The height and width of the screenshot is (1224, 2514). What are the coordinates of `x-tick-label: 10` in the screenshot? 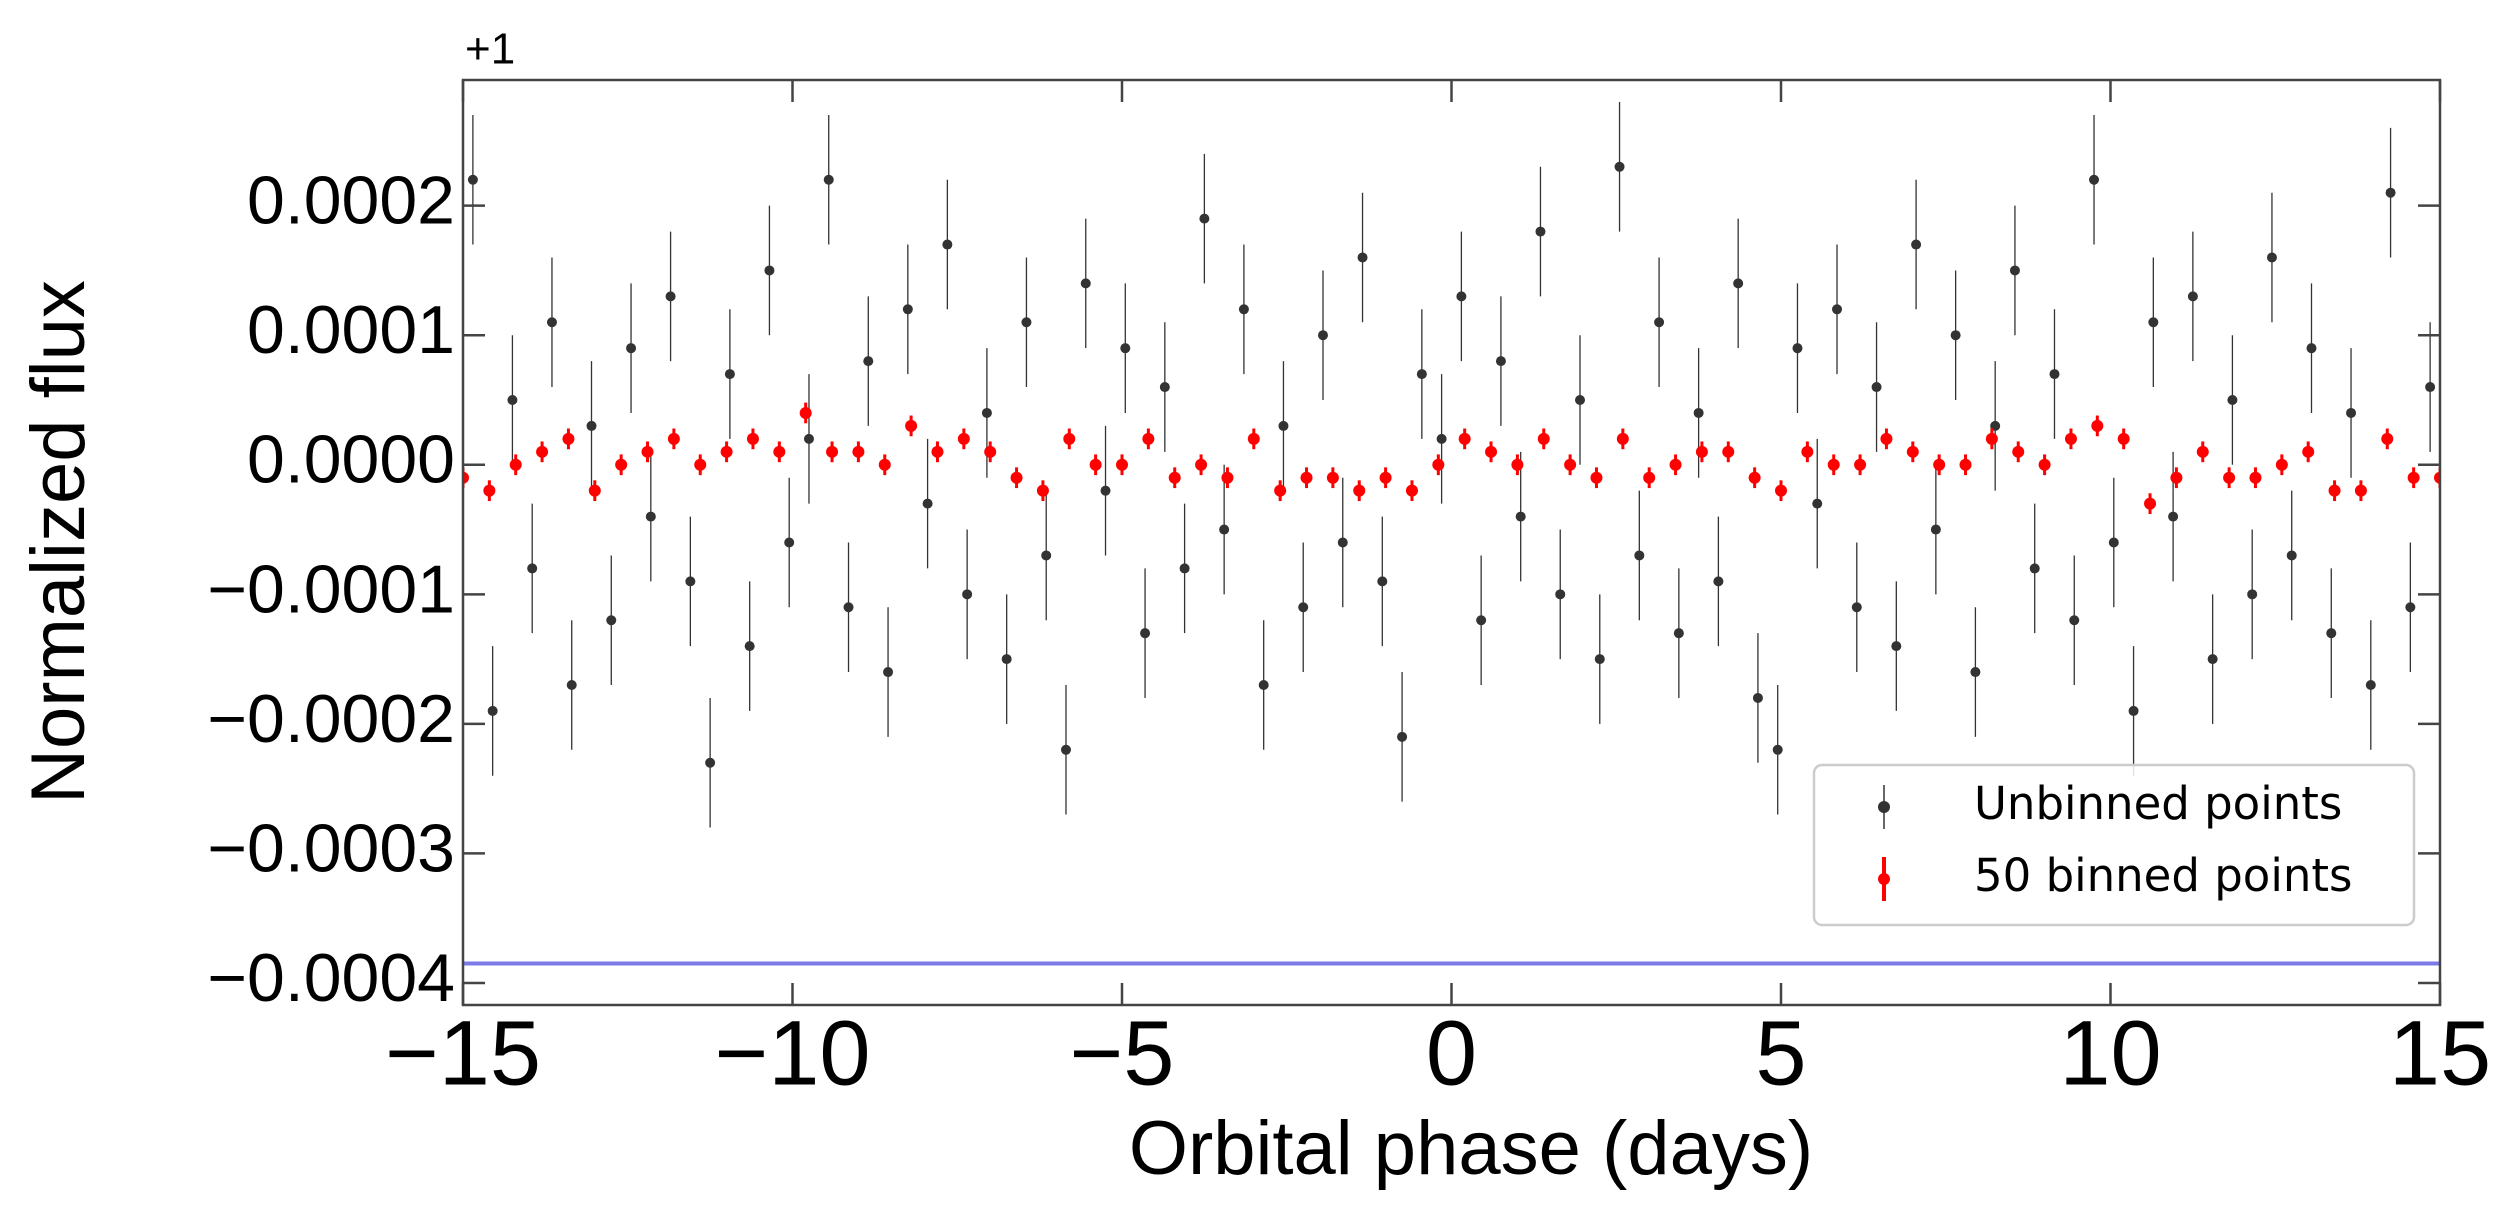 It's located at (2110, 1053).